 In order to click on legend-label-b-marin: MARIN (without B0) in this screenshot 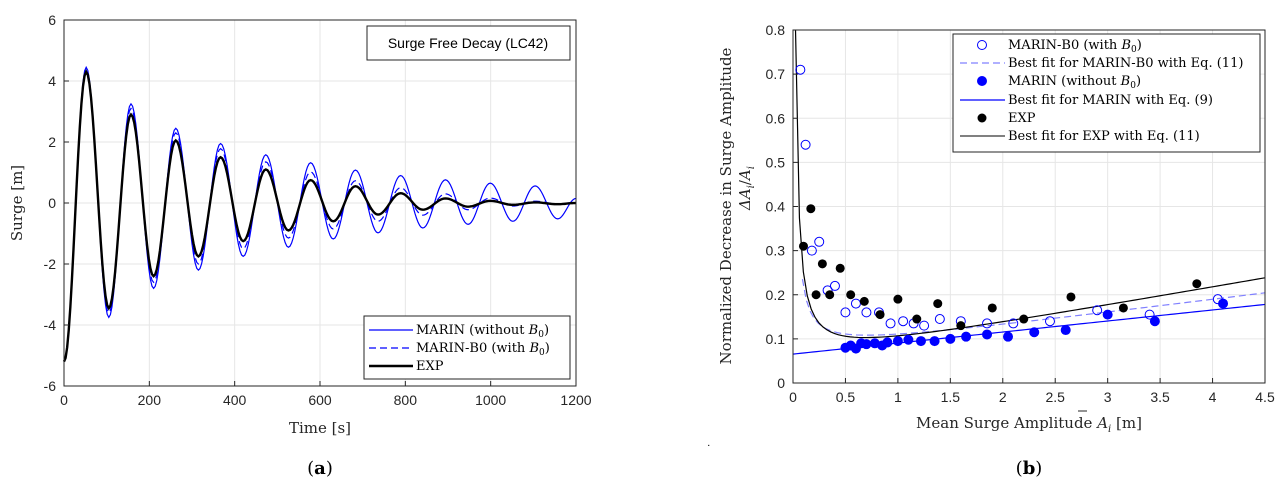, I will do `click(1074, 82)`.